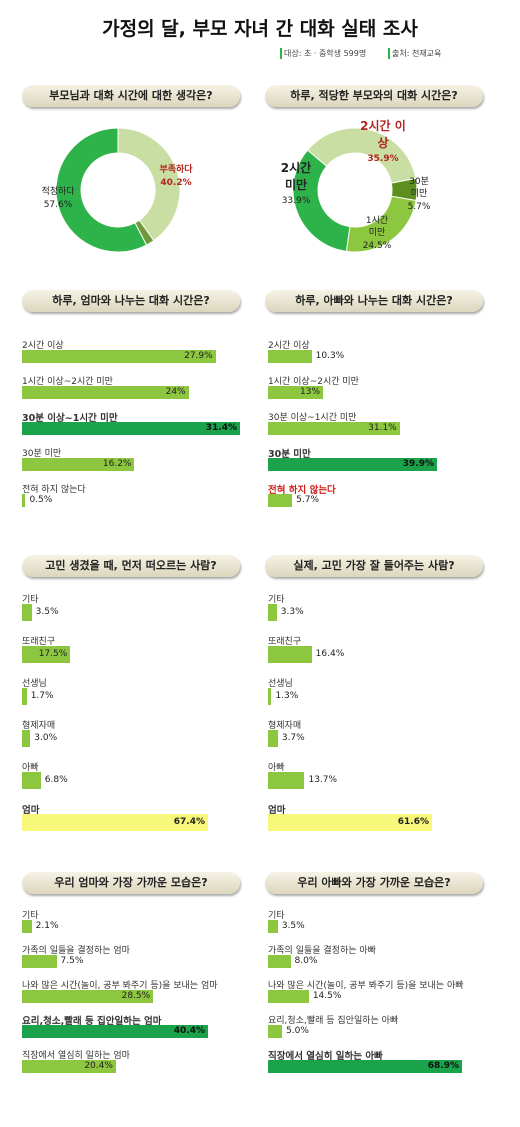 This screenshot has width=520, height=1127. What do you see at coordinates (176, 170) in the screenshot?
I see `donut-label: 부족하다` at bounding box center [176, 170].